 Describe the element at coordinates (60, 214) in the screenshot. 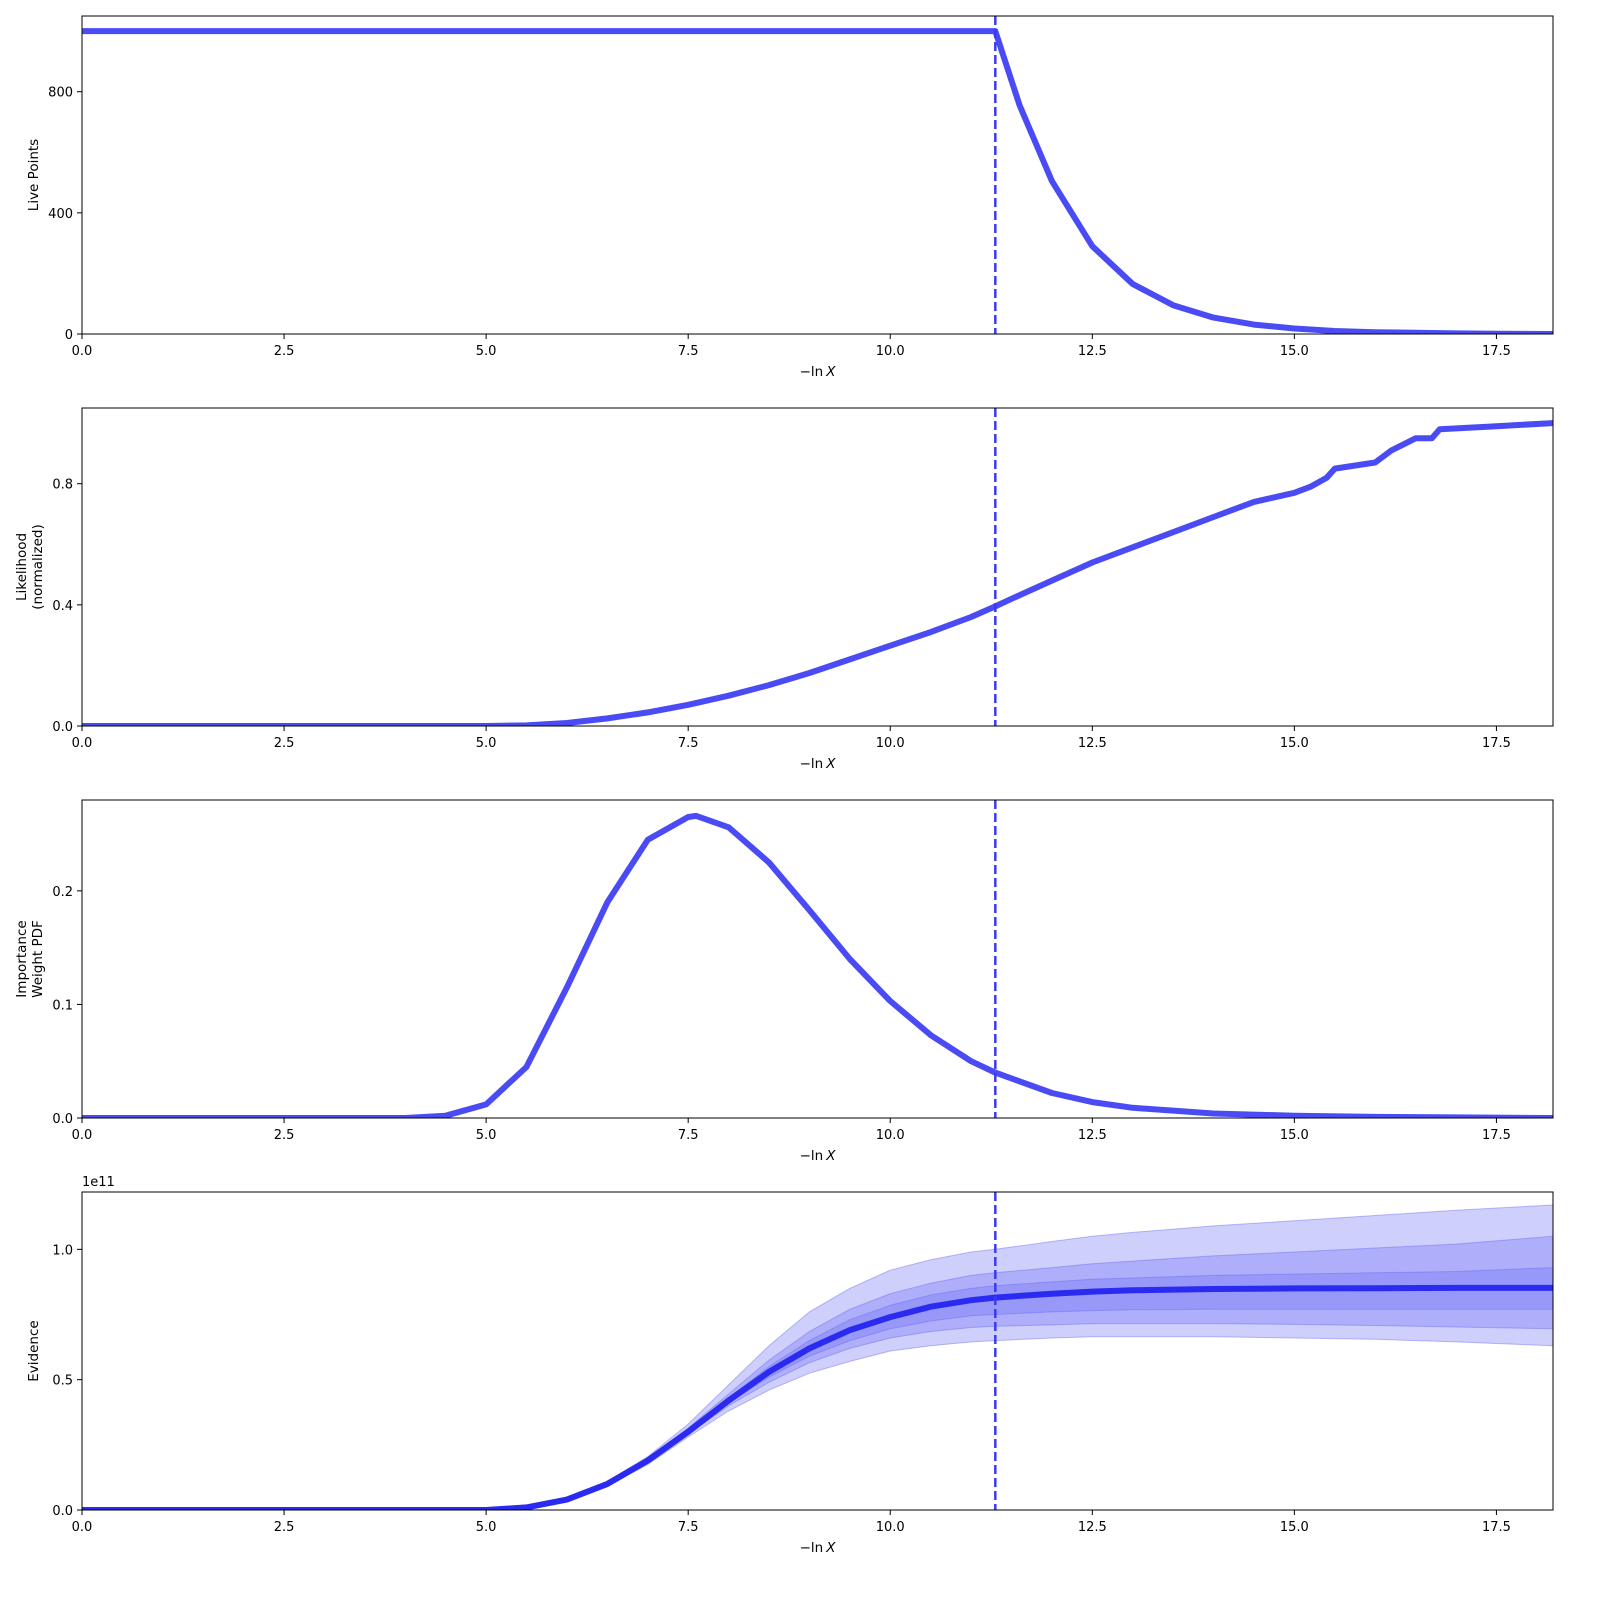

I see `y-tick-label: 400` at that location.